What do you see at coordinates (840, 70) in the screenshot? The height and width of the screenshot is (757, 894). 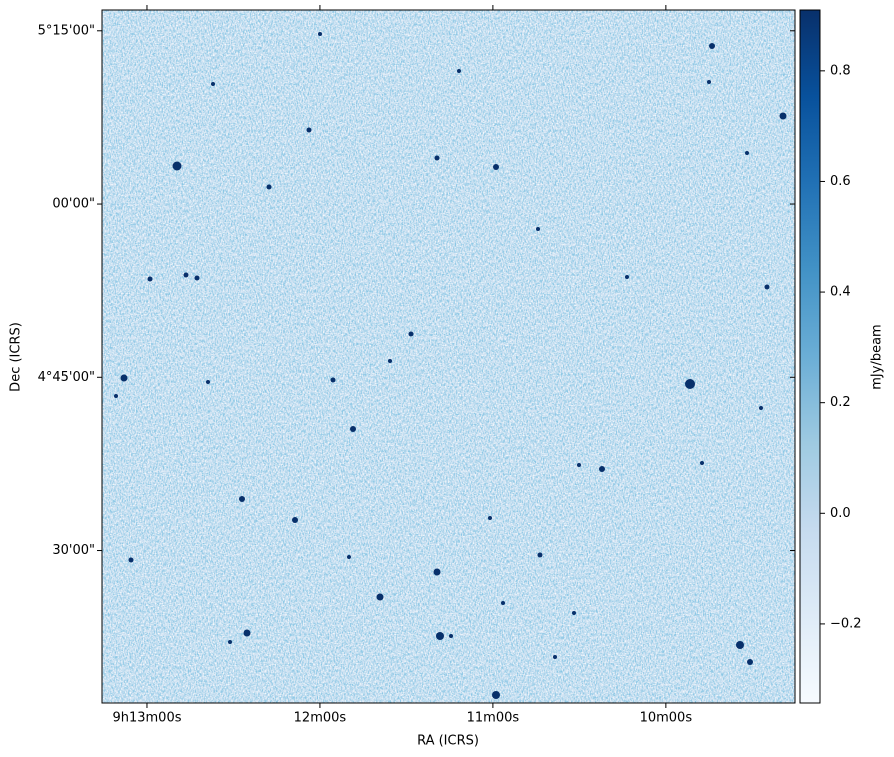 I see `colorbar-tick-label: 0.8` at bounding box center [840, 70].